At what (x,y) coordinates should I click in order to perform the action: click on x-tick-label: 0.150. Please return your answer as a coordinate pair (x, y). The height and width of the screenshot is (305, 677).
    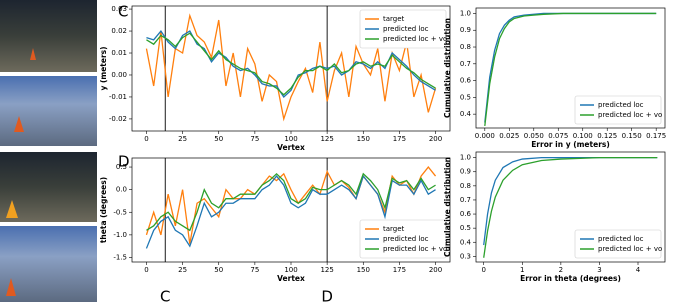
    Looking at the image, I should click on (632, 136).